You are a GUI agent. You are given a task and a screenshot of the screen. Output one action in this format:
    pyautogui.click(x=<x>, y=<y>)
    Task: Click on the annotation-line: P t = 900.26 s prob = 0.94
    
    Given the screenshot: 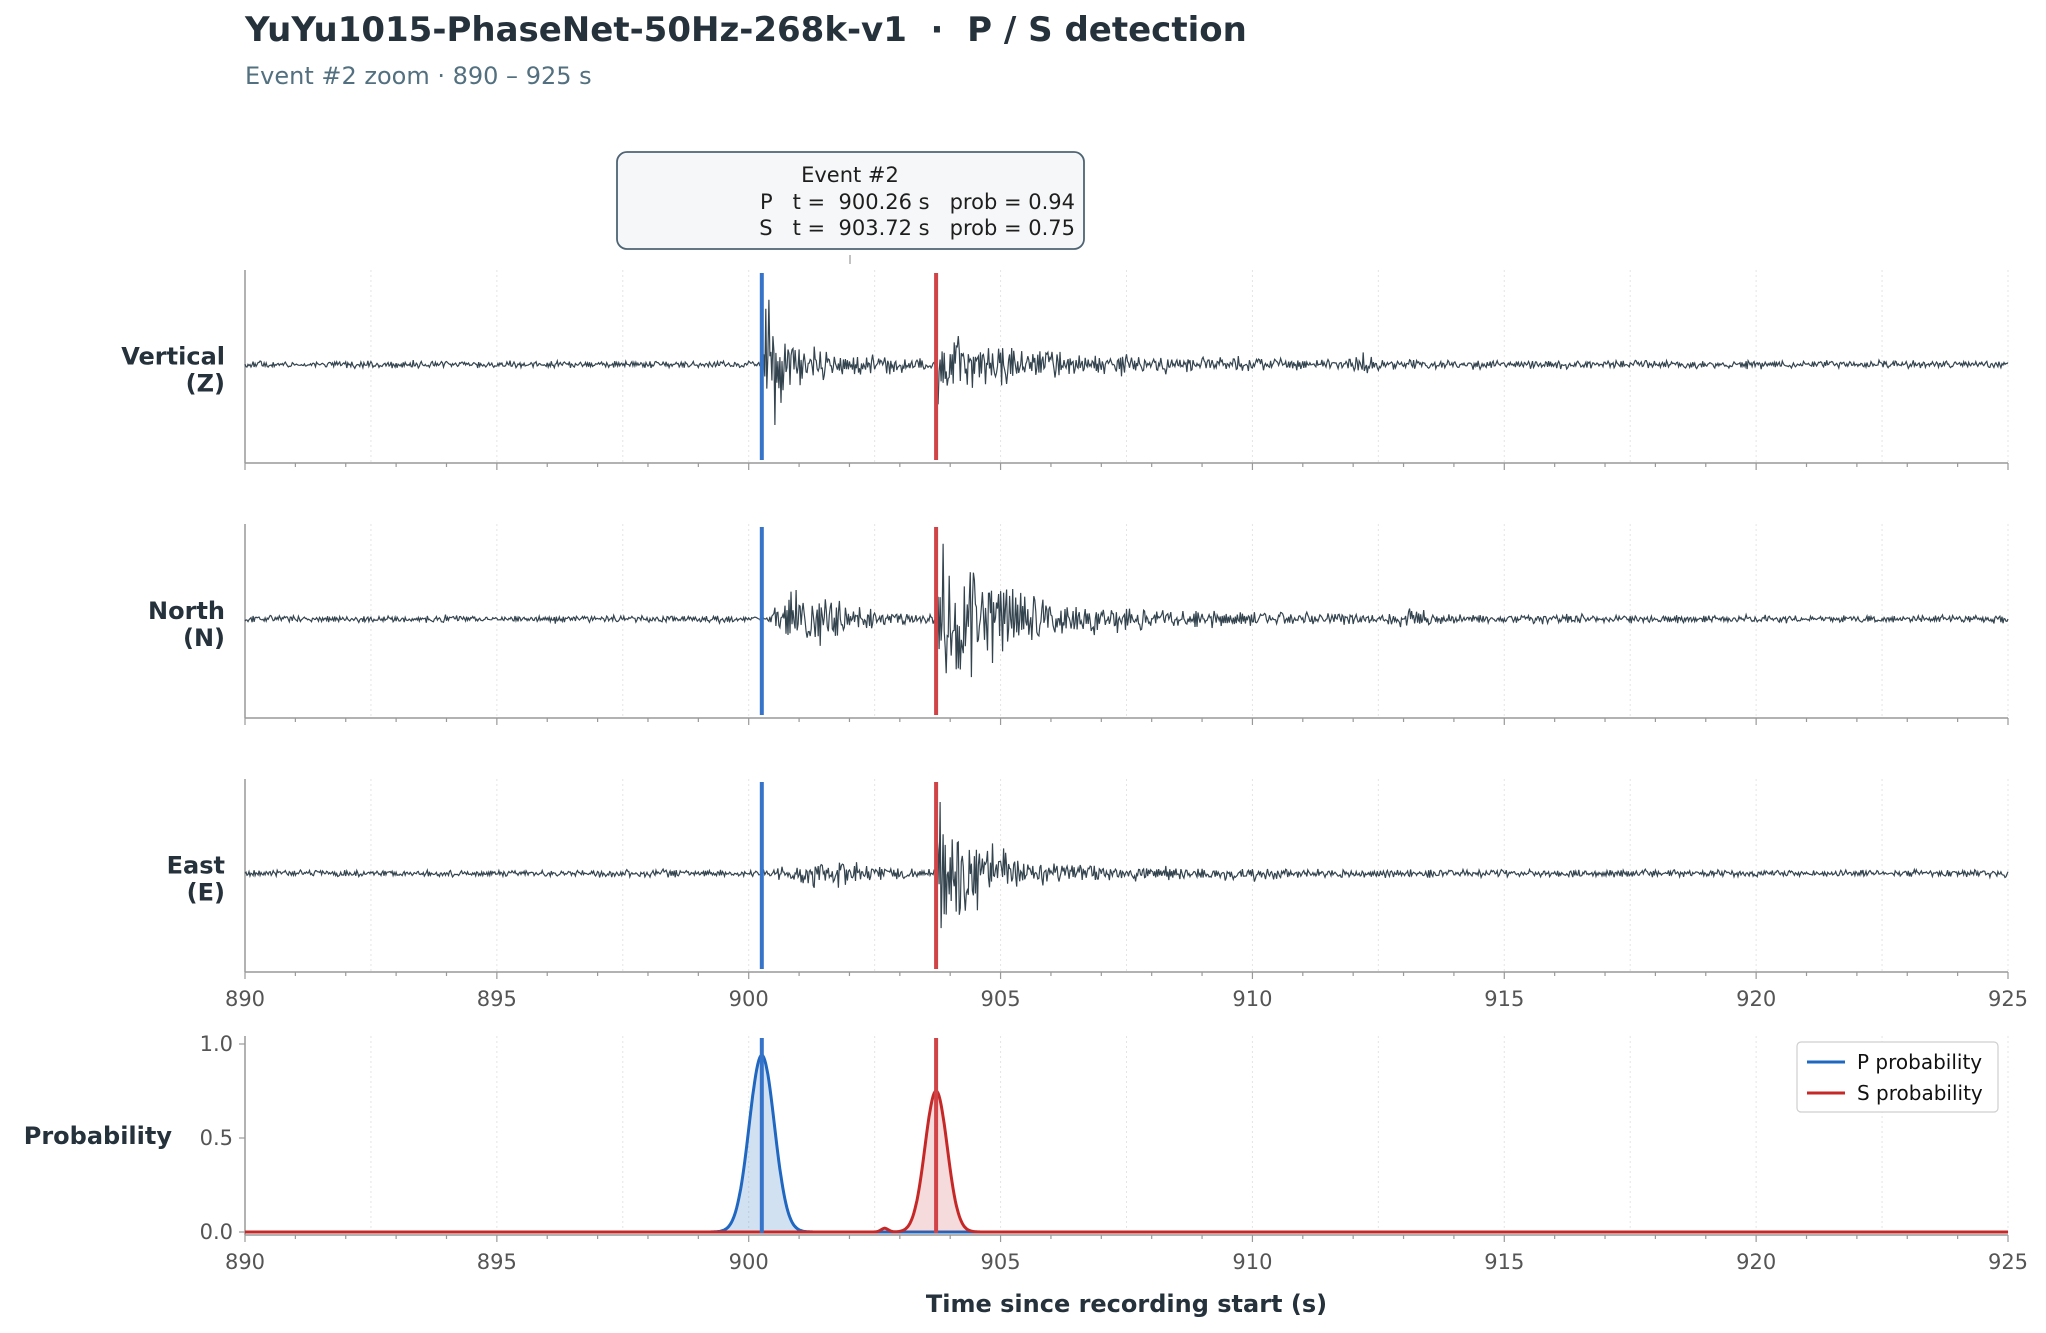 What is the action you would take?
    pyautogui.click(x=917, y=202)
    